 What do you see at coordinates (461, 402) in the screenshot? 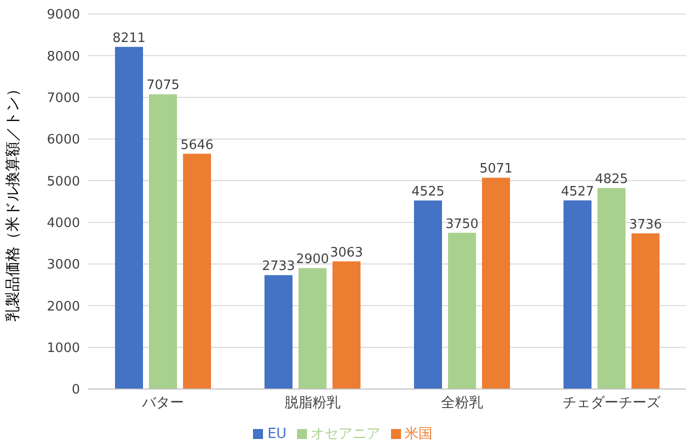
I see `x-tick-label: 全粉乳` at bounding box center [461, 402].